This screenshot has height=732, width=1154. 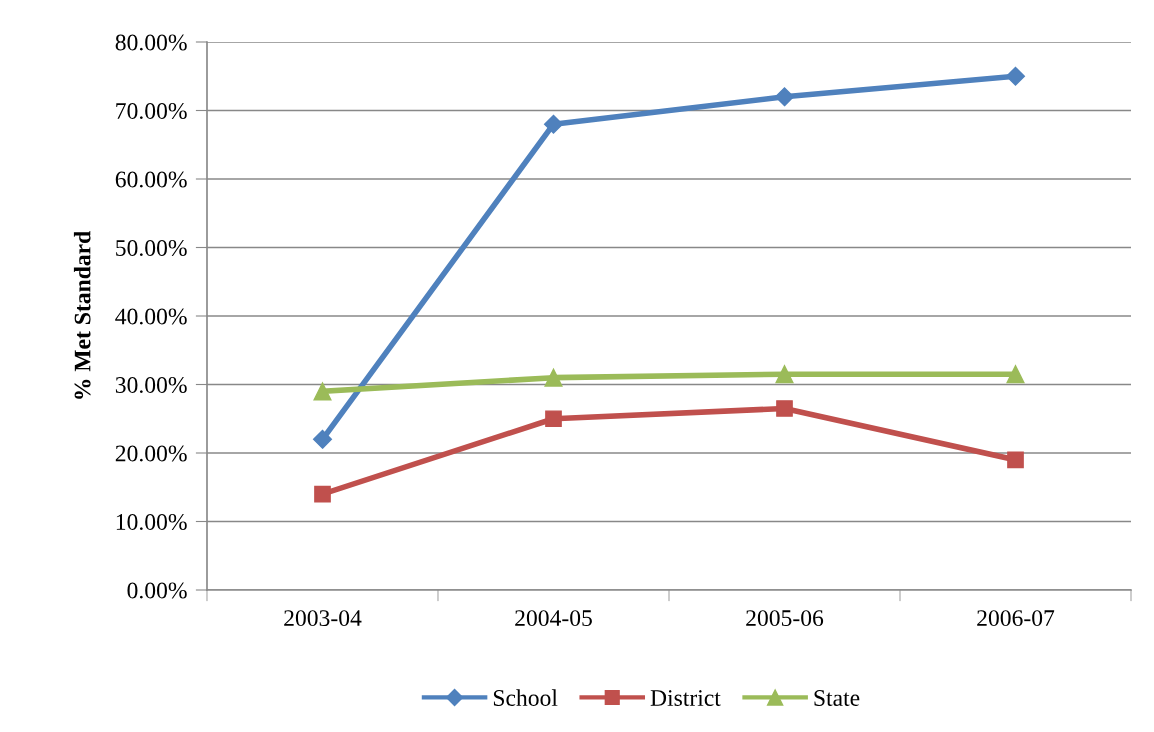 What do you see at coordinates (323, 618) in the screenshot?
I see `x-tick-label: 2003-04` at bounding box center [323, 618].